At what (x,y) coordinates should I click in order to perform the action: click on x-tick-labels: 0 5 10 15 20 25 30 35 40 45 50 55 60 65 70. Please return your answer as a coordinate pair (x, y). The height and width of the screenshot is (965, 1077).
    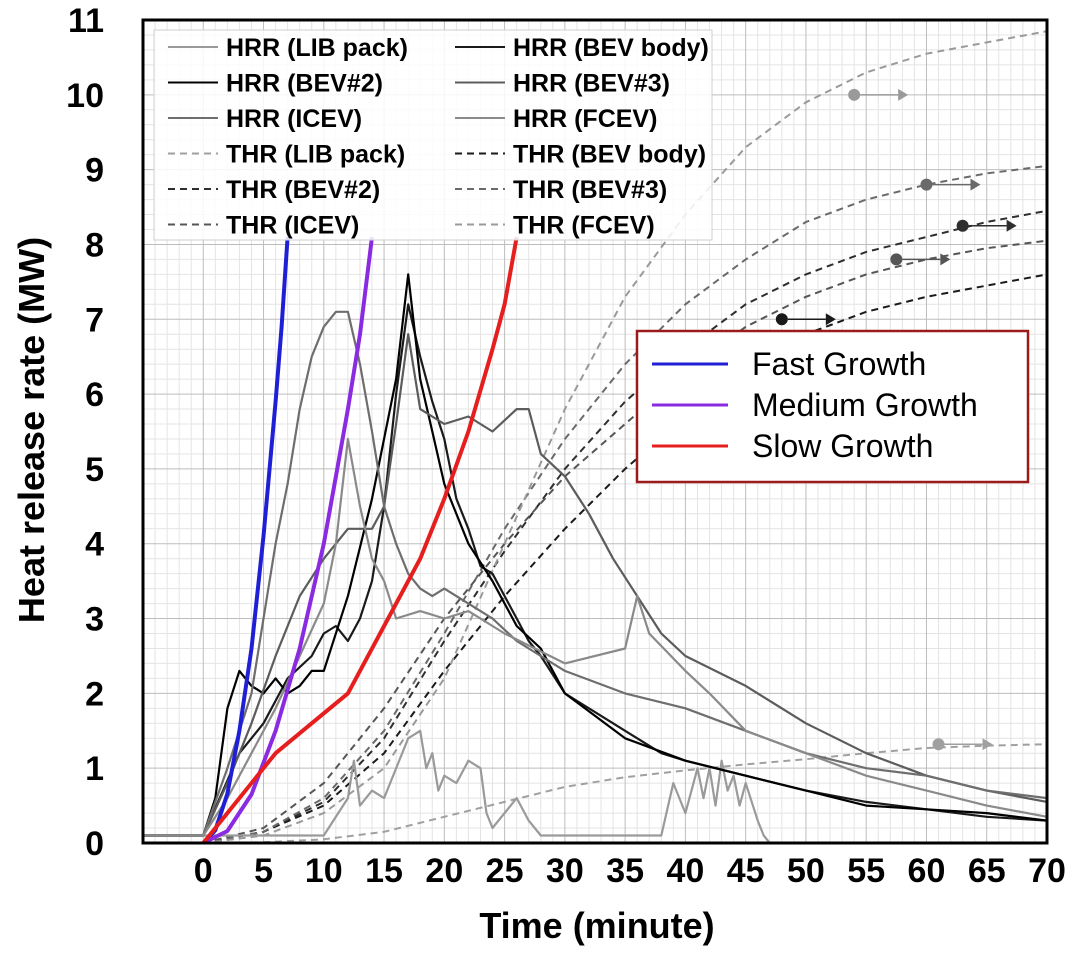
    Looking at the image, I should click on (630, 871).